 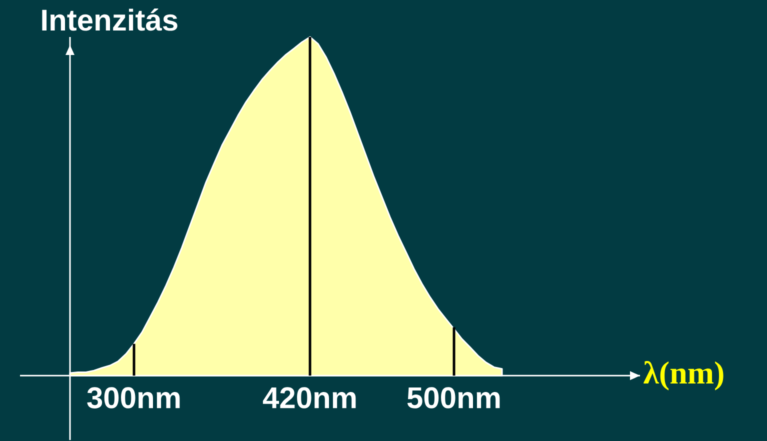 What do you see at coordinates (110, 19) in the screenshot?
I see `y-axis-title: Intenzitás` at bounding box center [110, 19].